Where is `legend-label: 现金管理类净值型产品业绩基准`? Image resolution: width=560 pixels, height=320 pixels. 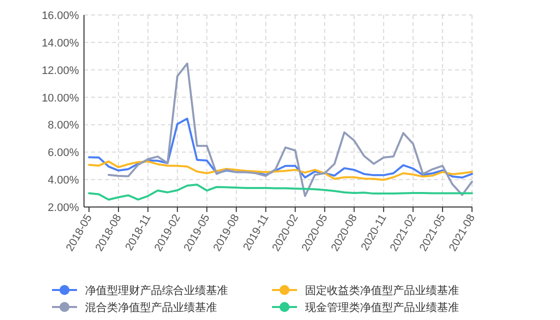 legend-label: 现金管理类净值型产品业绩基准 is located at coordinates (382, 307).